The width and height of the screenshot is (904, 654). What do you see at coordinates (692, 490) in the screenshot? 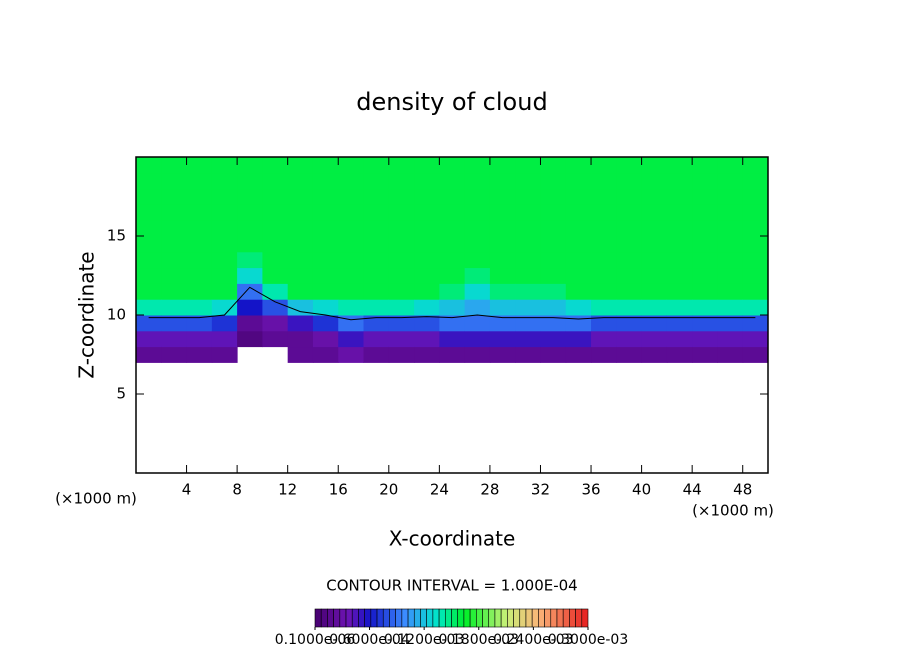
I see `x-tick-label: 44` at bounding box center [692, 490].